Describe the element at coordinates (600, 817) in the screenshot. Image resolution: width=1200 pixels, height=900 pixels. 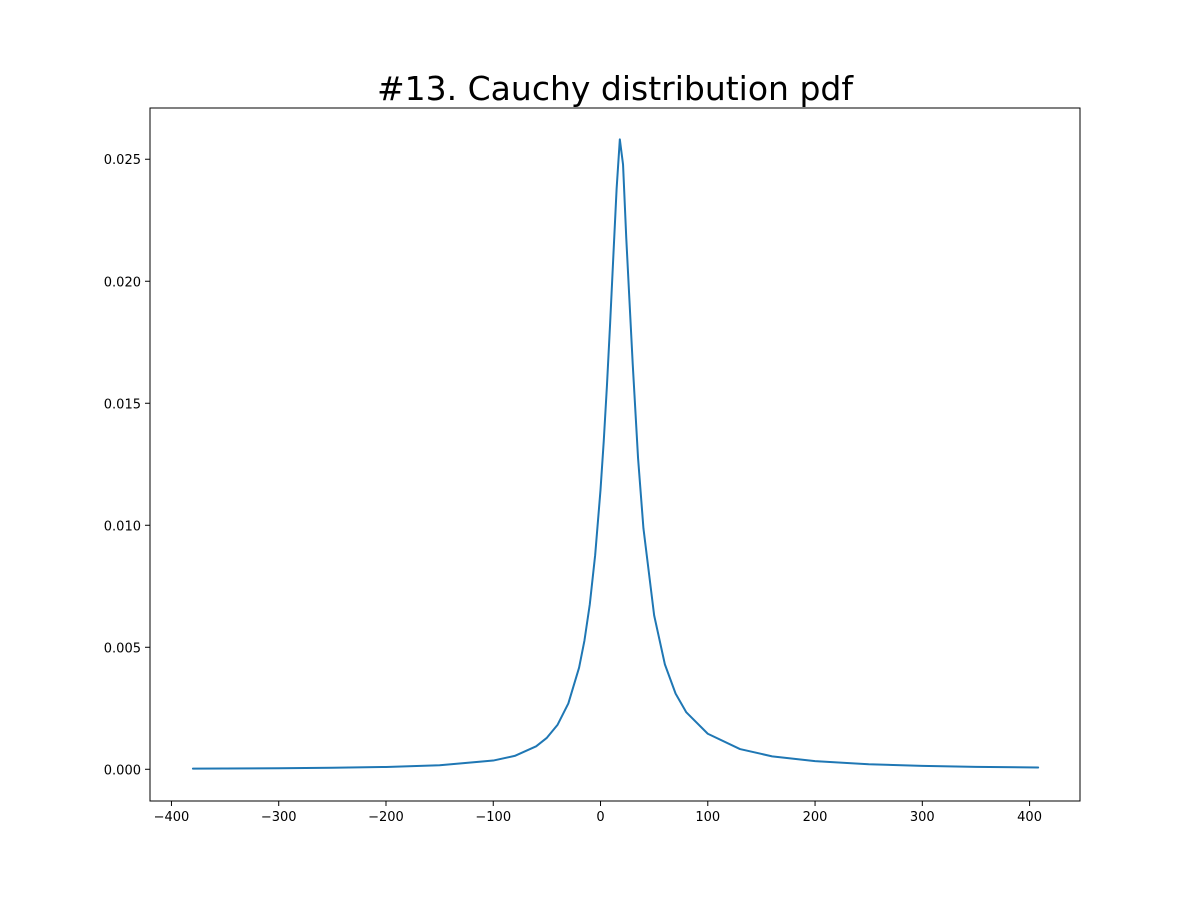
I see `x-tick-label: 0` at that location.